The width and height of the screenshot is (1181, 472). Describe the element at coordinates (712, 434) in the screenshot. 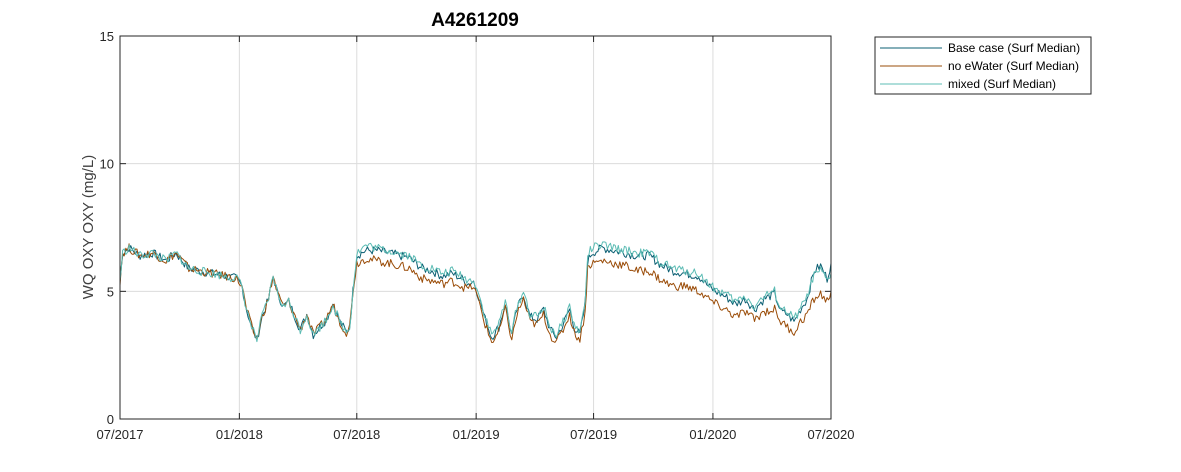

I see `x-tick-label: 01/2020` at that location.